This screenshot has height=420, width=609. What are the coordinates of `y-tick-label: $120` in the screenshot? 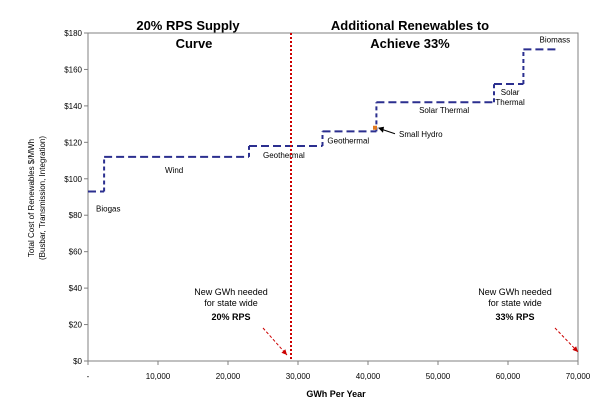 It's located at (73, 142).